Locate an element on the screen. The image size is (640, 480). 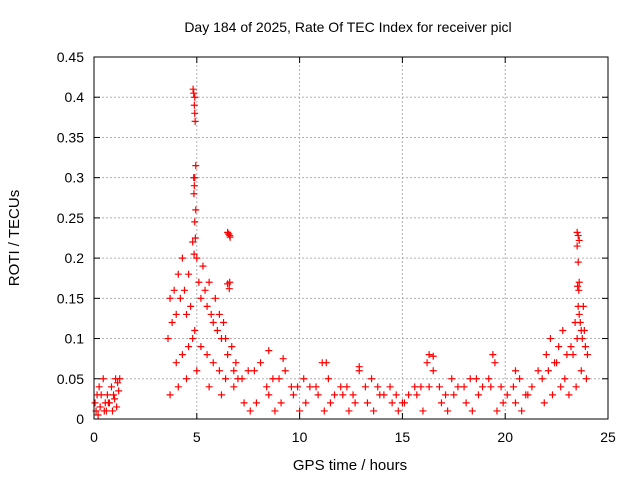
y-tick-label: 0.2 is located at coordinates (75, 258).